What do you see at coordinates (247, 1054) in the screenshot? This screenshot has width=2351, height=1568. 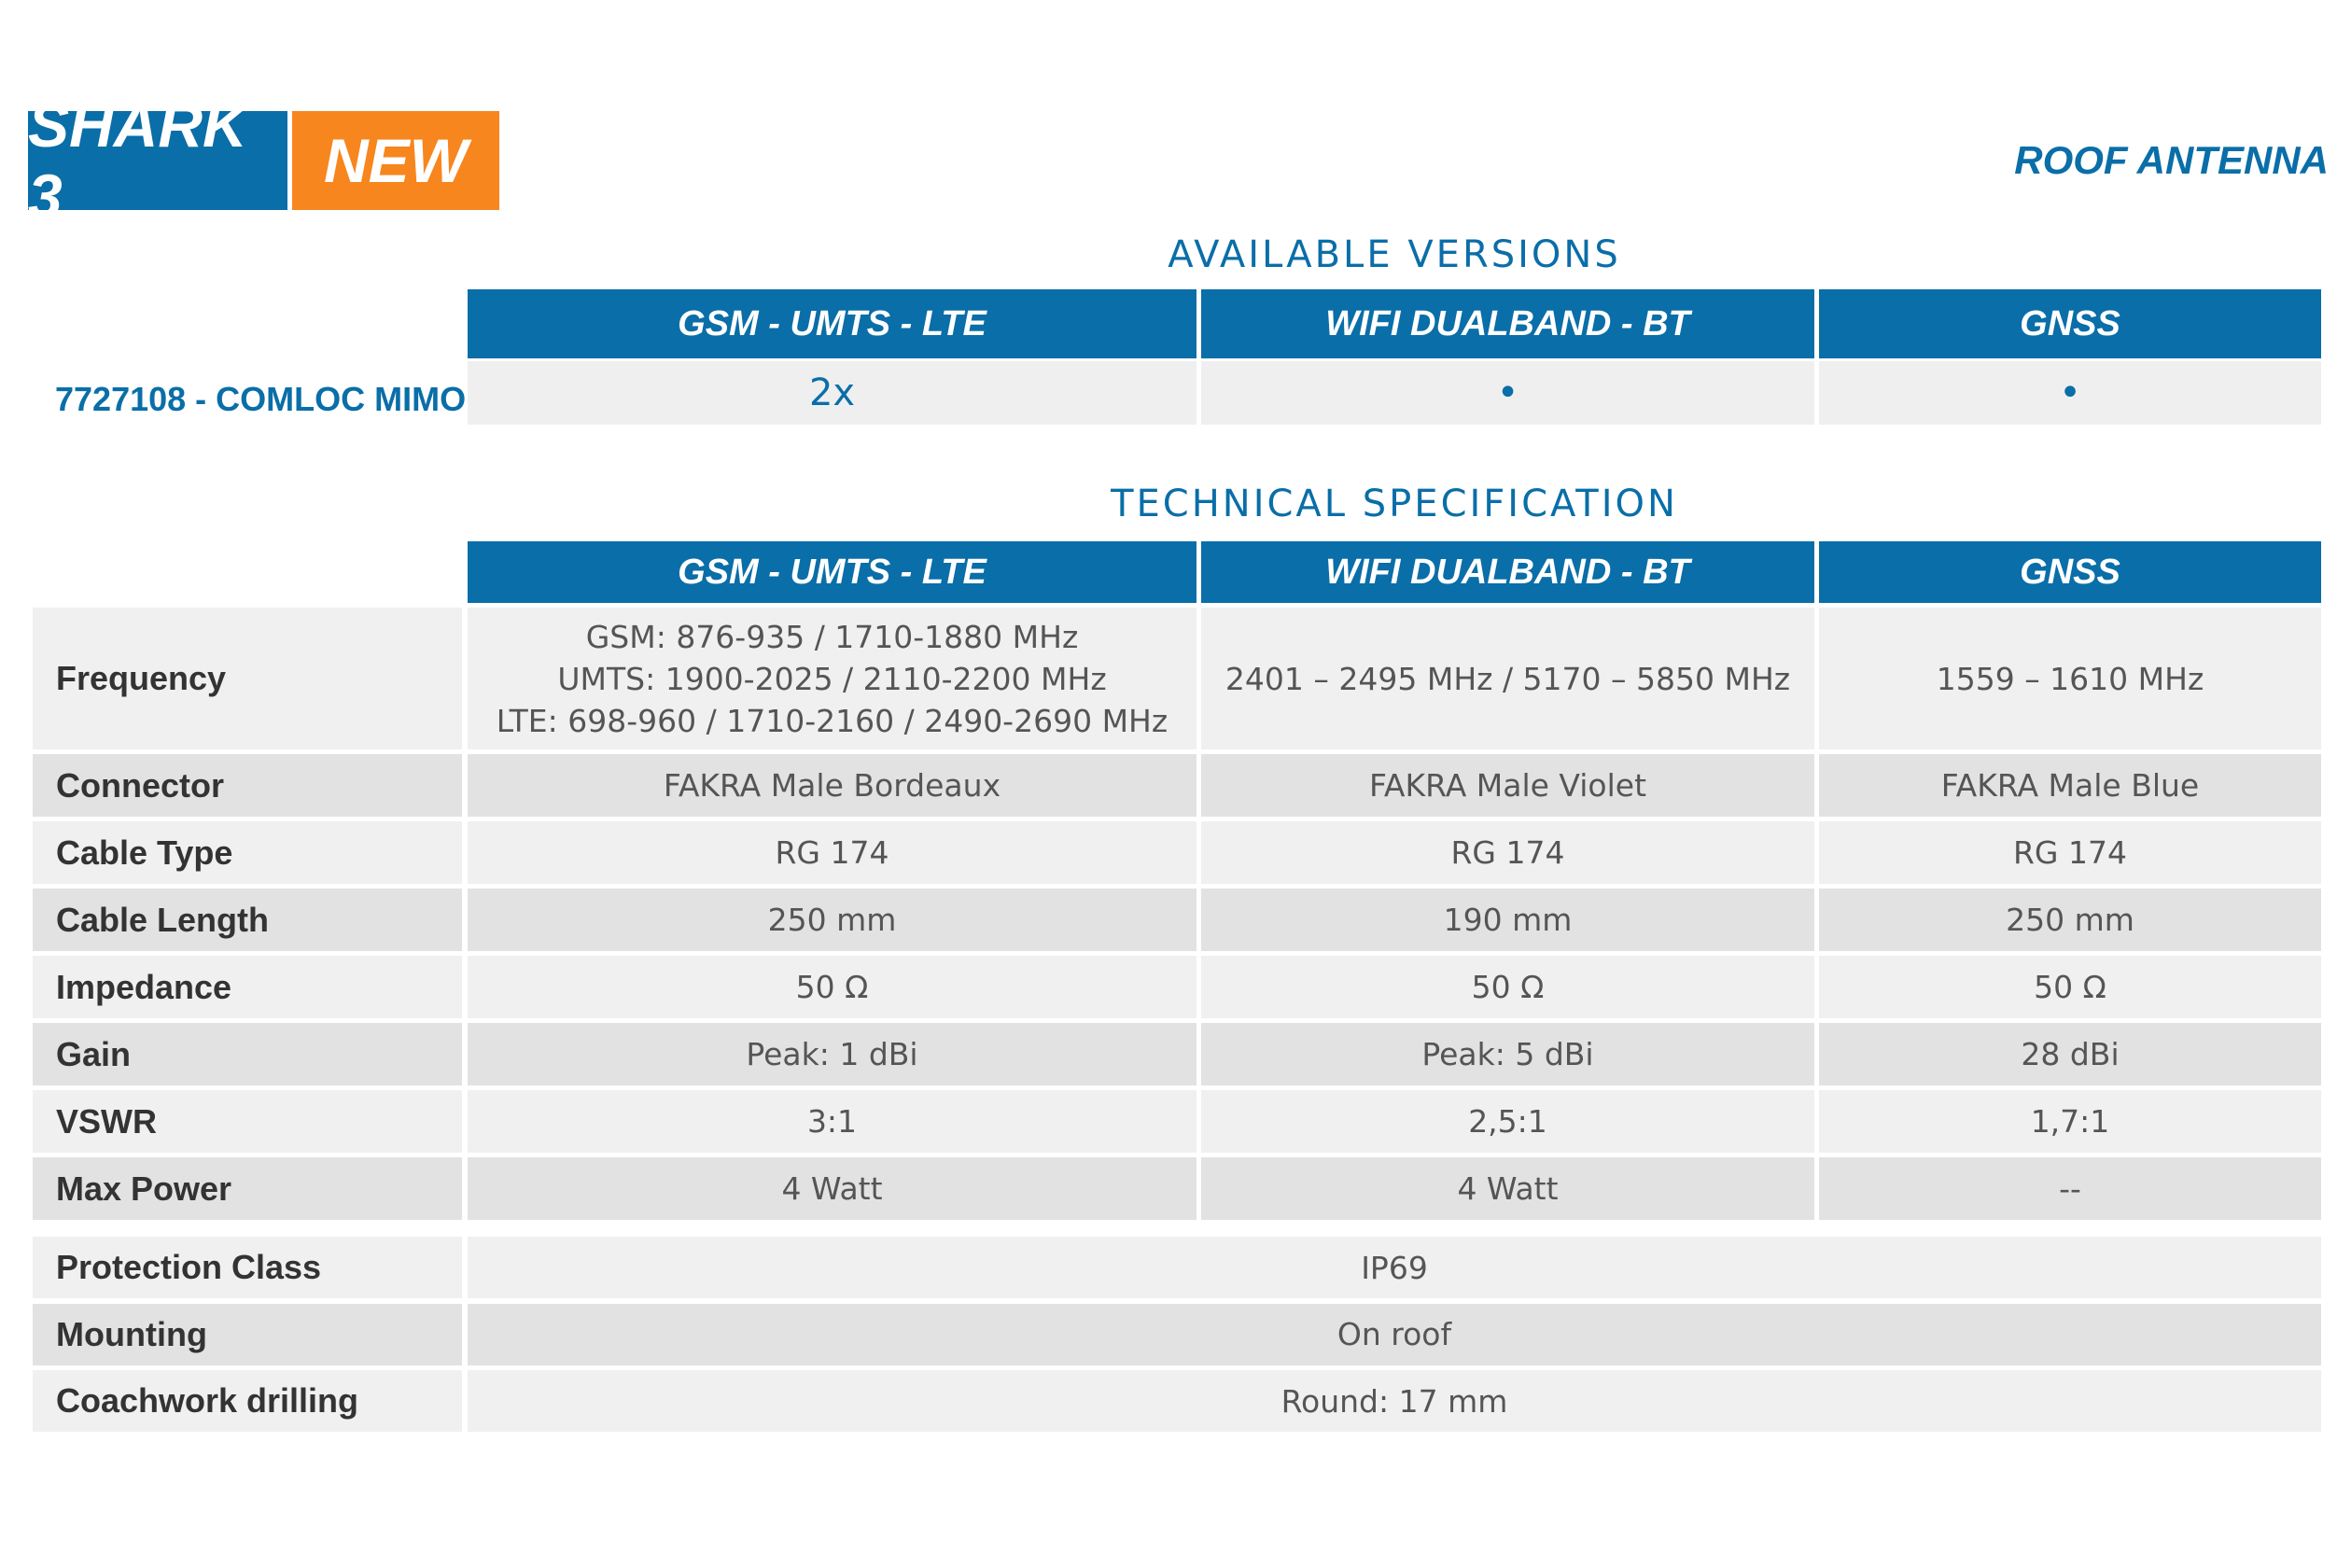 I see `row-label: Gain` at bounding box center [247, 1054].